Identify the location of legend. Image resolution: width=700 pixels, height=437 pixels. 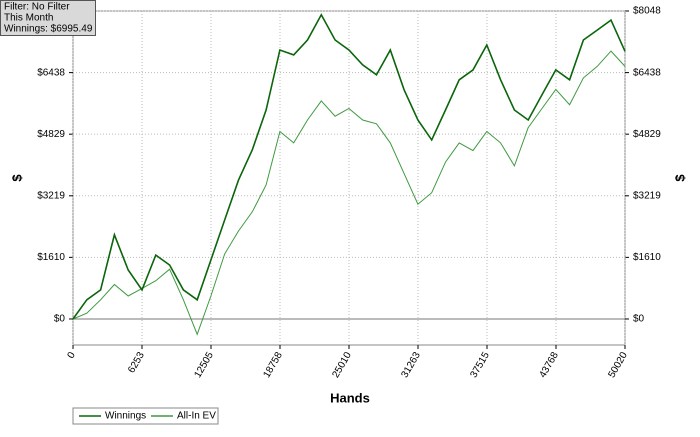
(145, 416).